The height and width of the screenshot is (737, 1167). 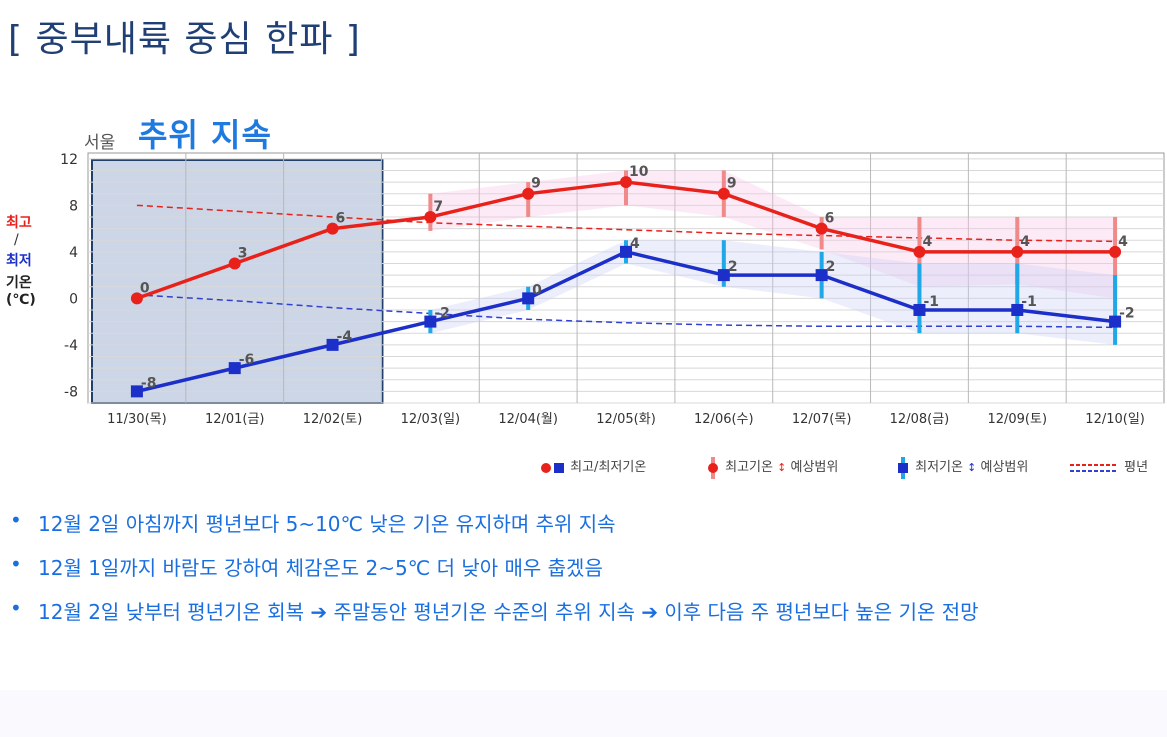 I want to click on x-tick-label: 12/01(금), so click(x=235, y=419).